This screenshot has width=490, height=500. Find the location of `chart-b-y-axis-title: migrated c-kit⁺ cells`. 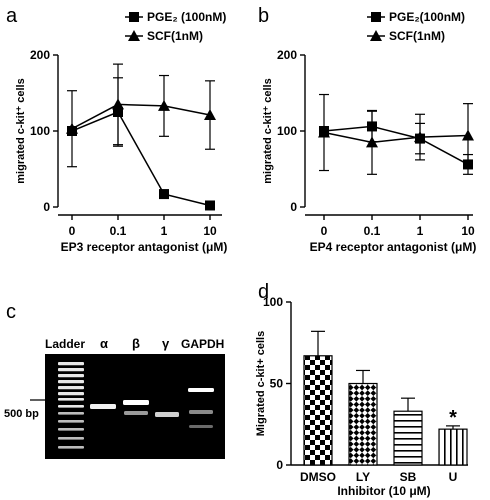

chart-b-y-axis-title: migrated c-kit⁺ cells is located at coordinates (268, 130).